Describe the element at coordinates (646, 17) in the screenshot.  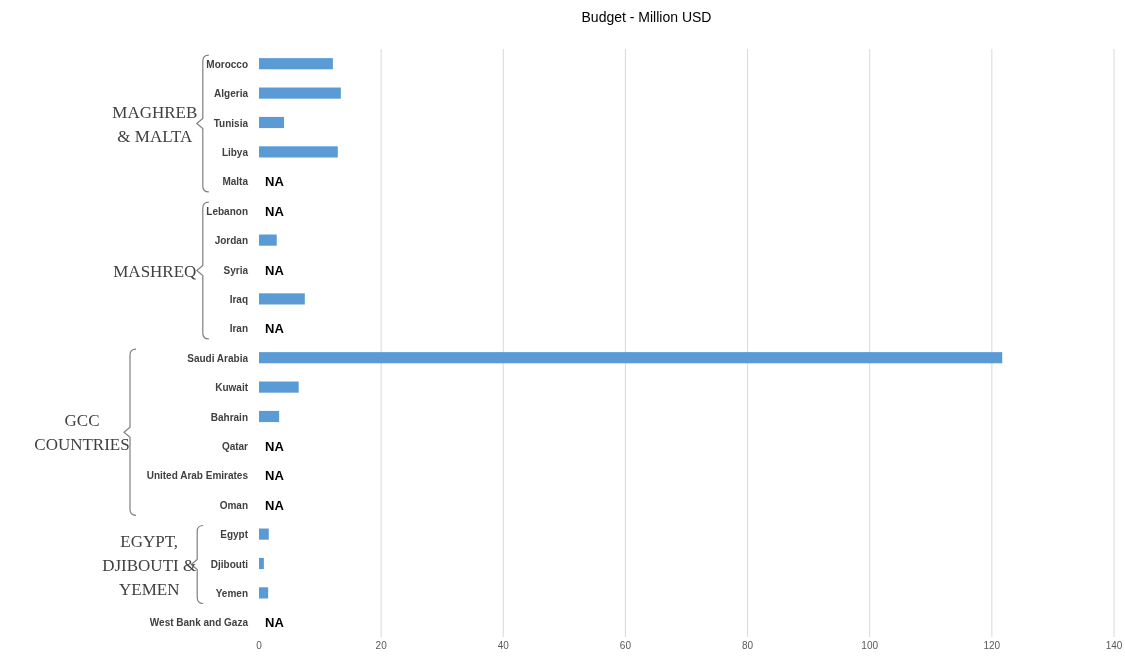
I see `chart-title: Budget - Million USD` at that location.